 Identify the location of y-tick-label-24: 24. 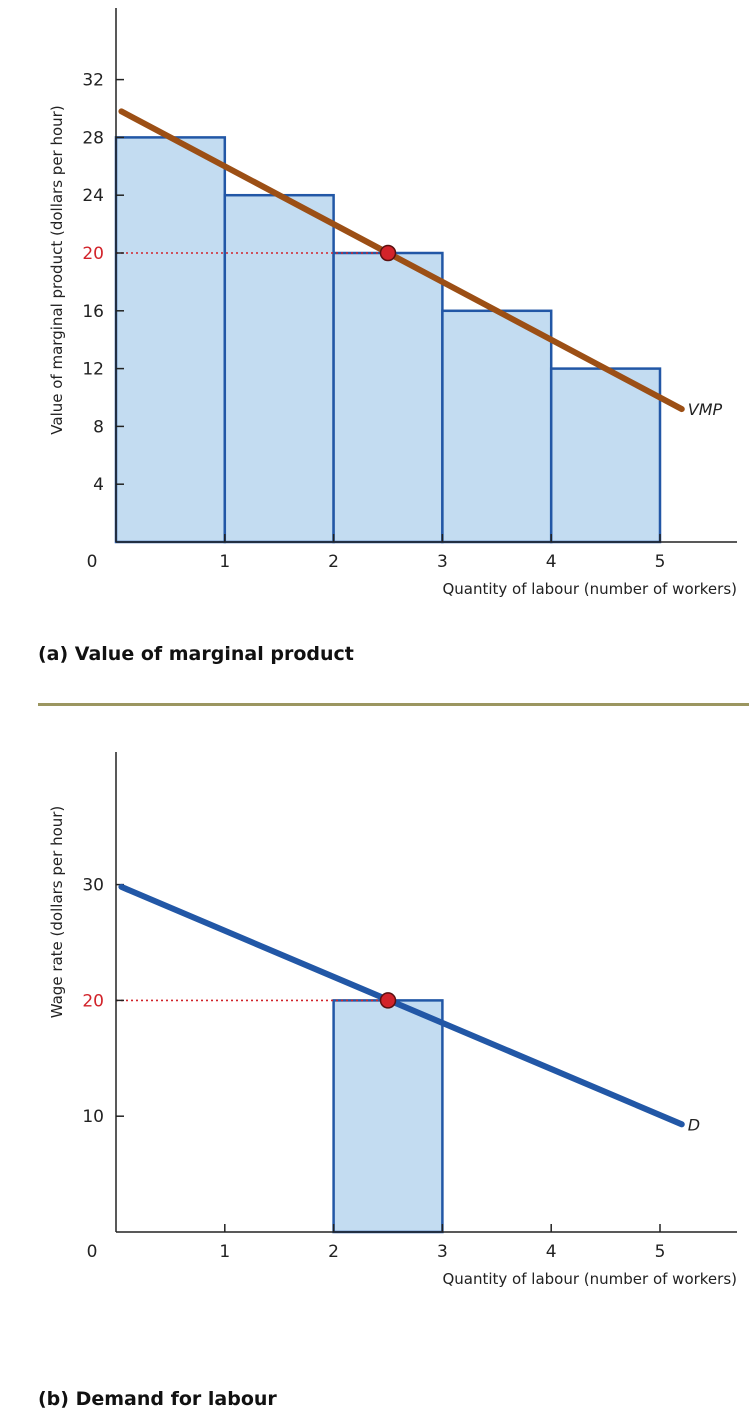
(93, 196).